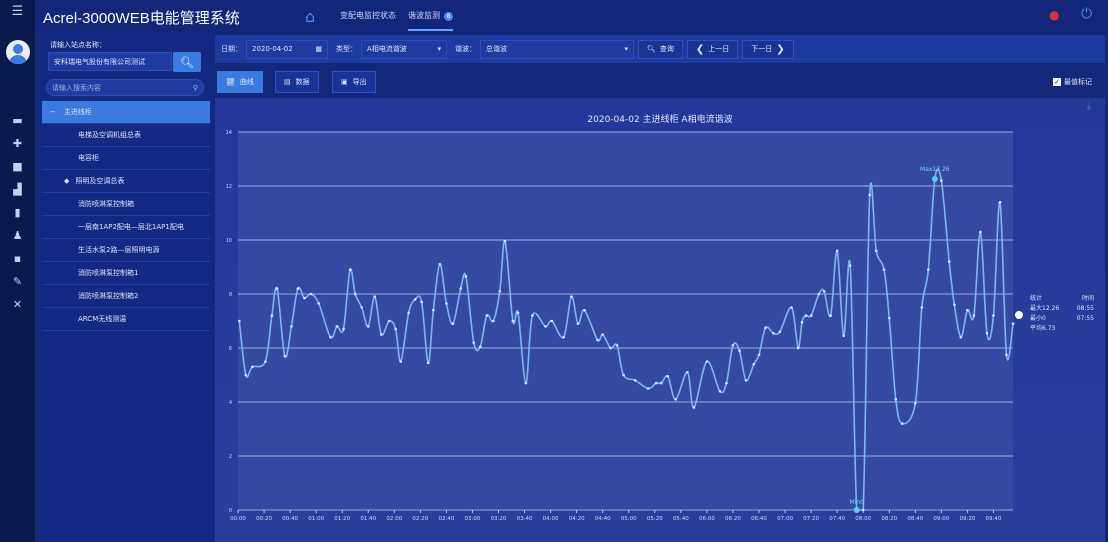  What do you see at coordinates (359, 82) in the screenshot?
I see `tab-label: 导出` at bounding box center [359, 82].